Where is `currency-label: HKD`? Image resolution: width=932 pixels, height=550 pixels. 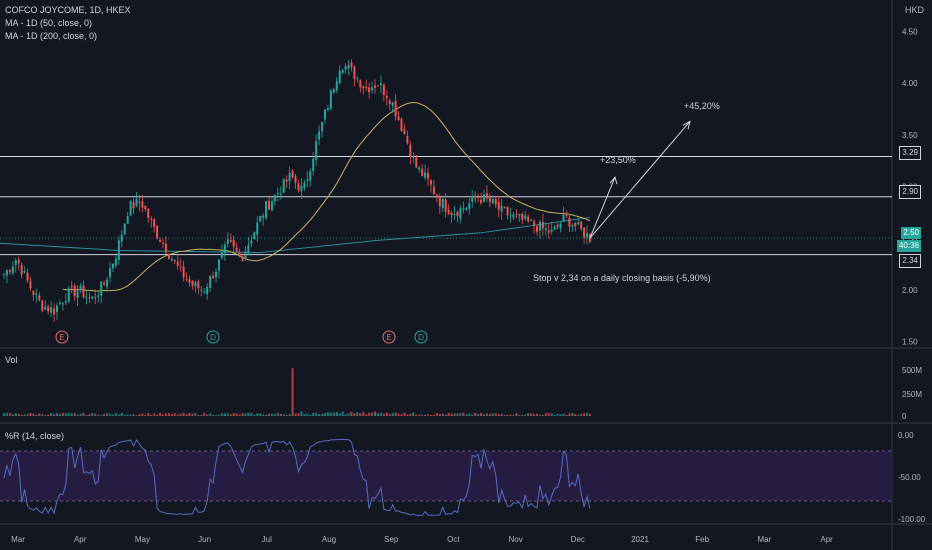 currency-label: HKD is located at coordinates (915, 10).